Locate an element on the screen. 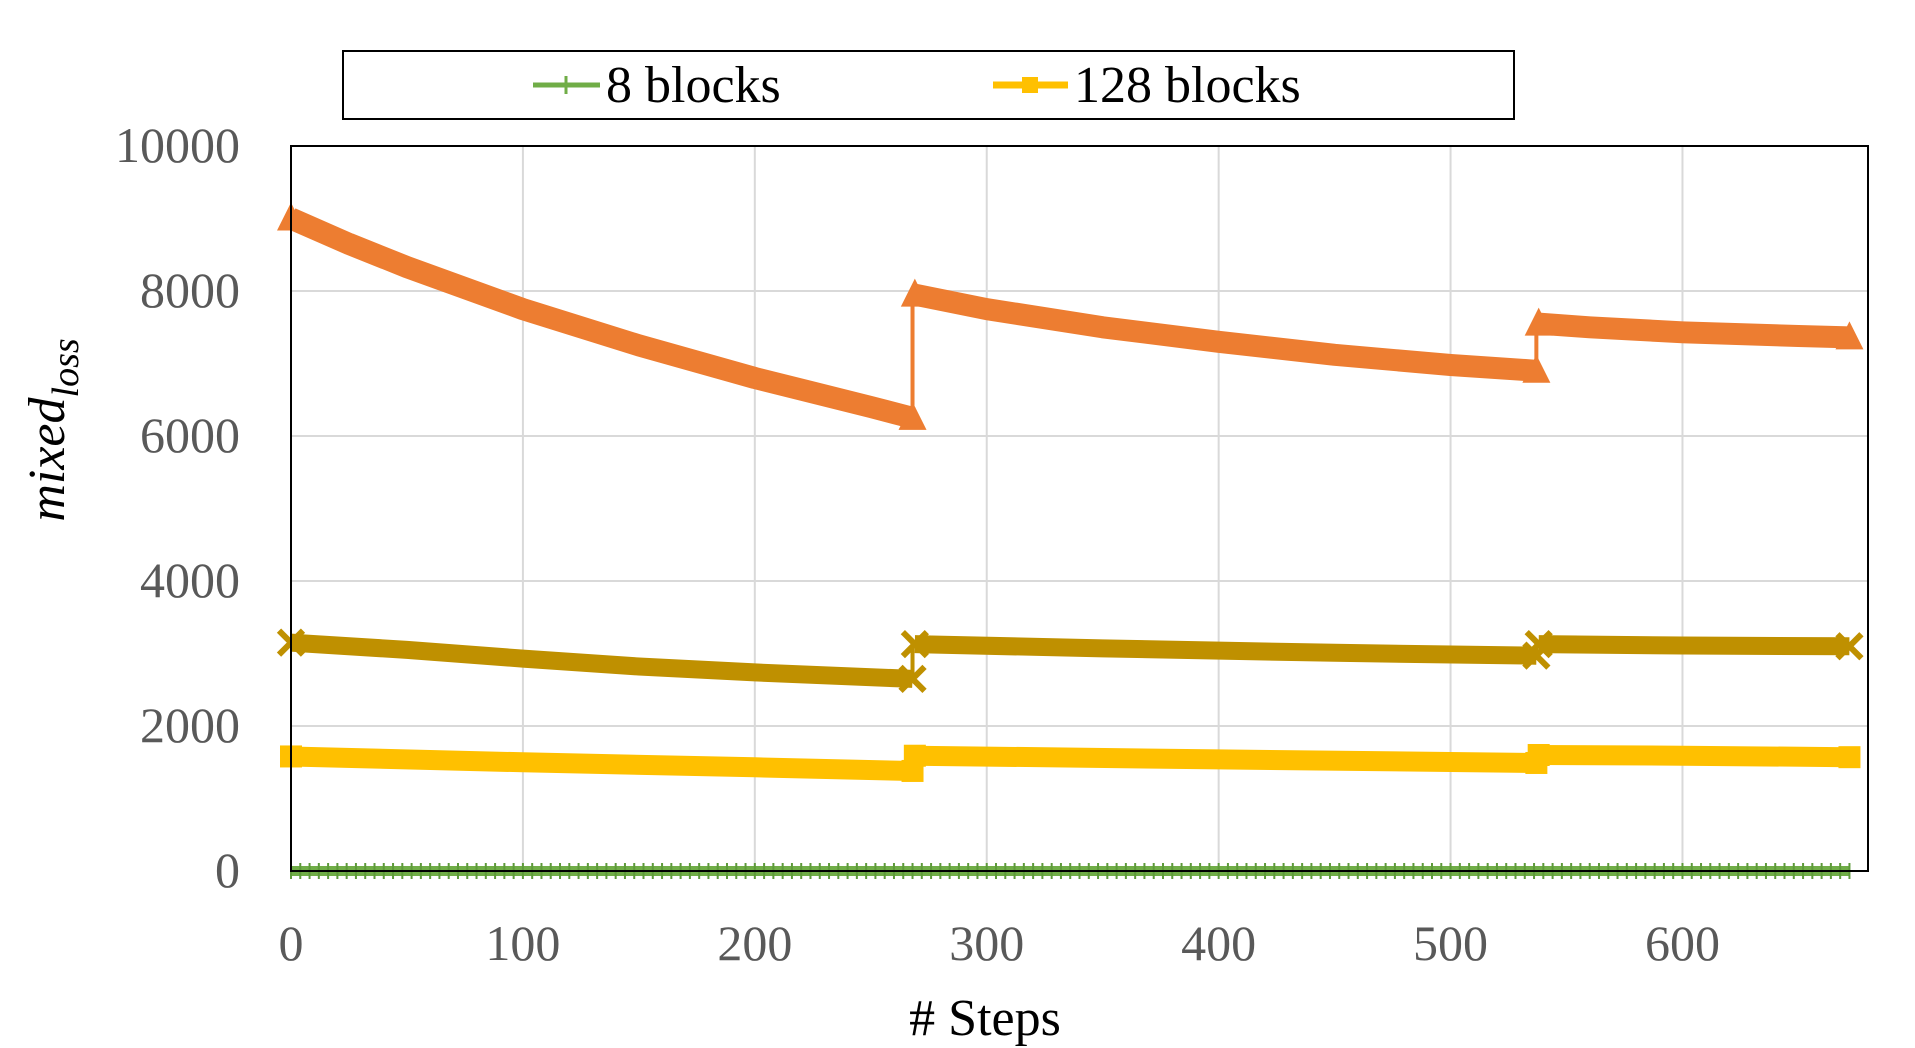  y-tick-label: 0 is located at coordinates (227, 870).